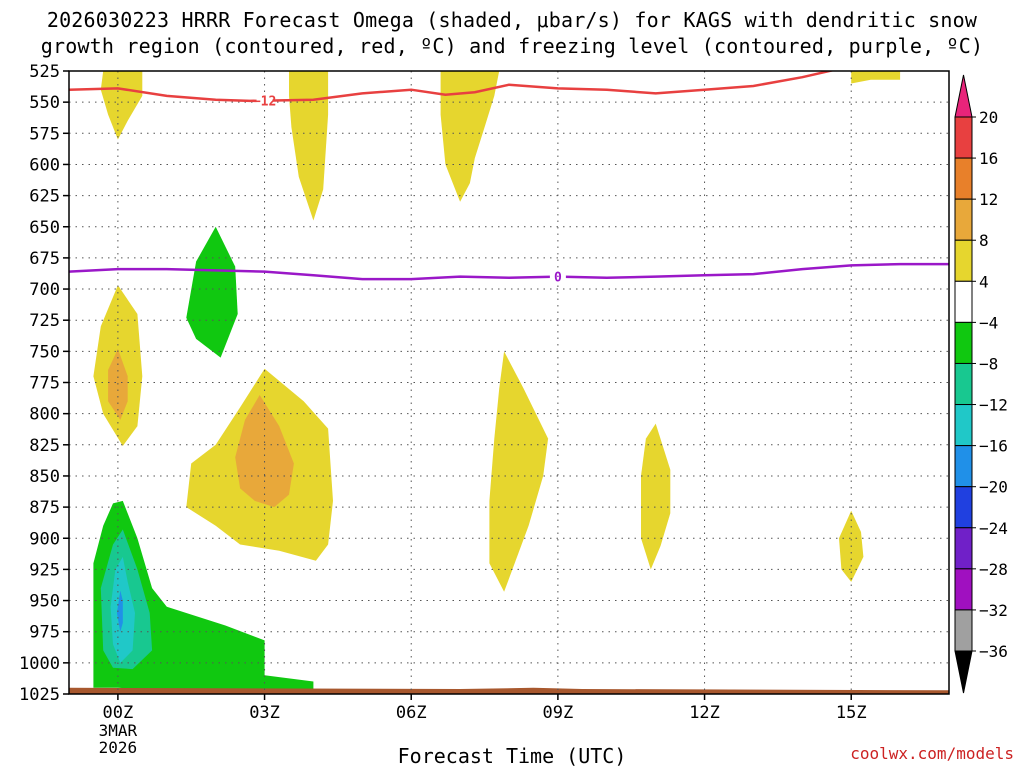  I want to click on colorbar-label-6: −8, so click(988, 363).